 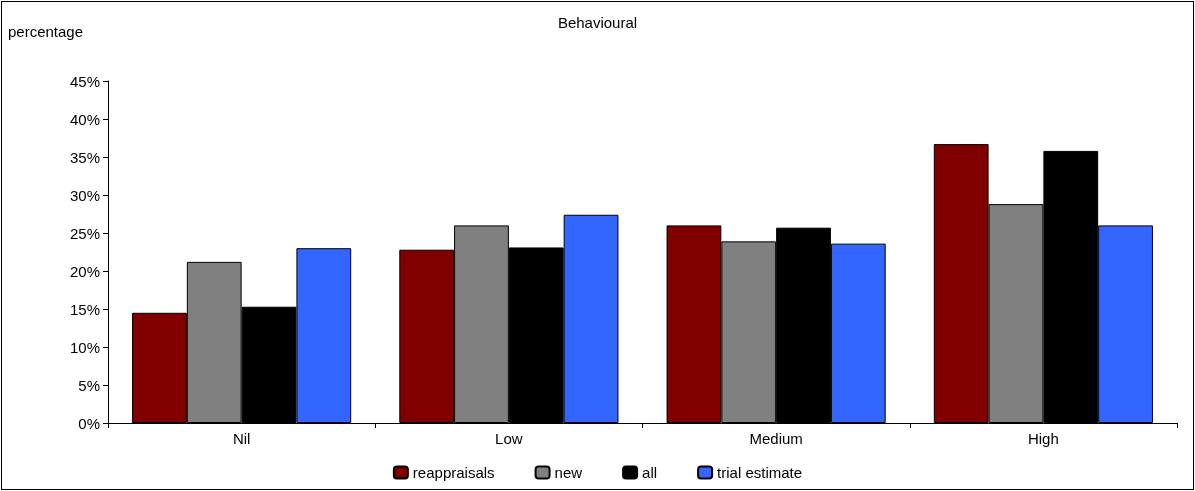 What do you see at coordinates (84, 233) in the screenshot?
I see `y-tick-label: 25%` at bounding box center [84, 233].